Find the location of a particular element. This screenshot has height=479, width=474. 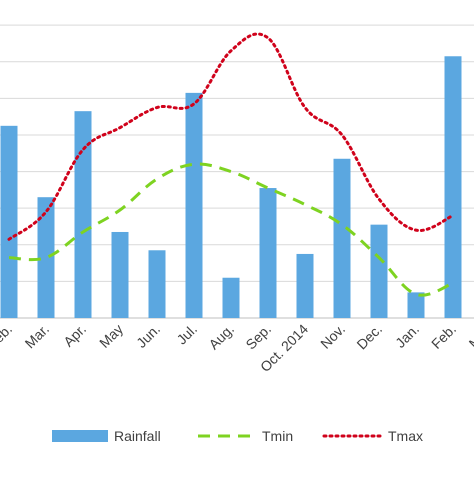

x-tick-label: Aug. is located at coordinates (221, 337).